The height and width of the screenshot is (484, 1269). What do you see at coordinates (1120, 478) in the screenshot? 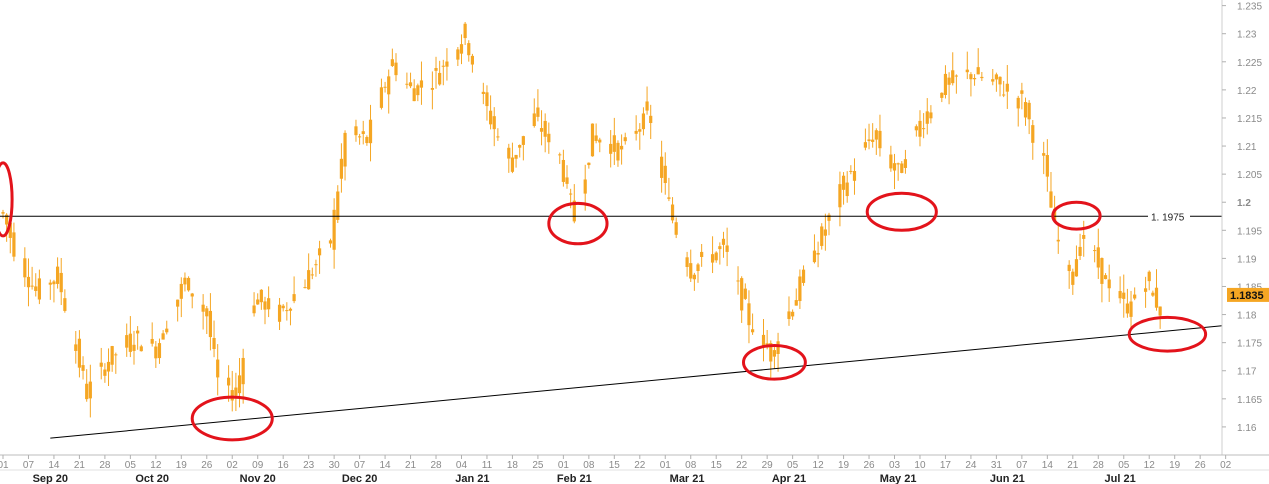
I see `month-label: Jul 21` at bounding box center [1120, 478].